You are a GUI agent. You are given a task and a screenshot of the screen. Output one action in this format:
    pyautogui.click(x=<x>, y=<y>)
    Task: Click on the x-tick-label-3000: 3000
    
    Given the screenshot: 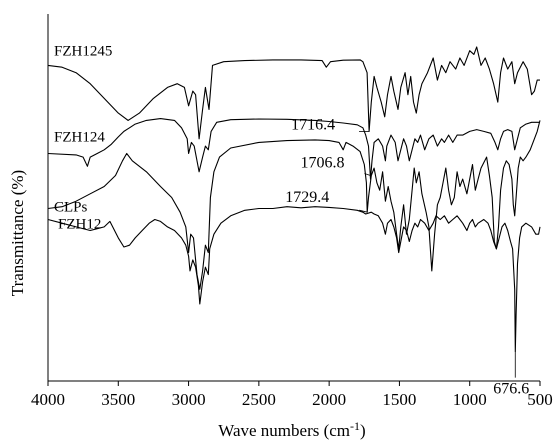 What is the action you would take?
    pyautogui.click(x=189, y=399)
    